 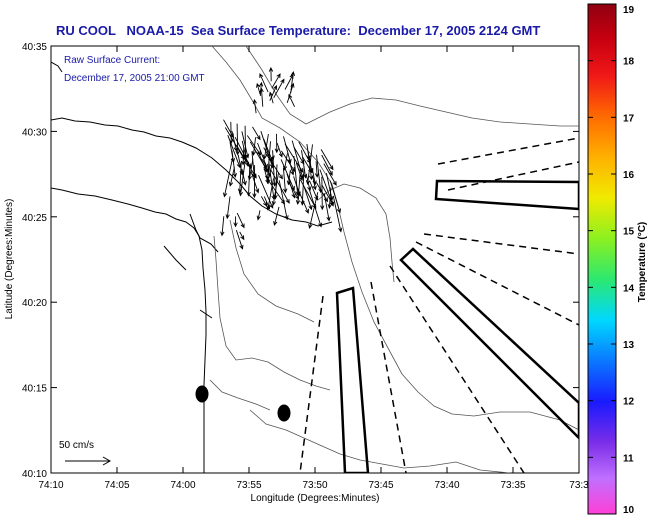 What do you see at coordinates (628, 458) in the screenshot?
I see `colorbar-tick-label: 11` at bounding box center [628, 458].